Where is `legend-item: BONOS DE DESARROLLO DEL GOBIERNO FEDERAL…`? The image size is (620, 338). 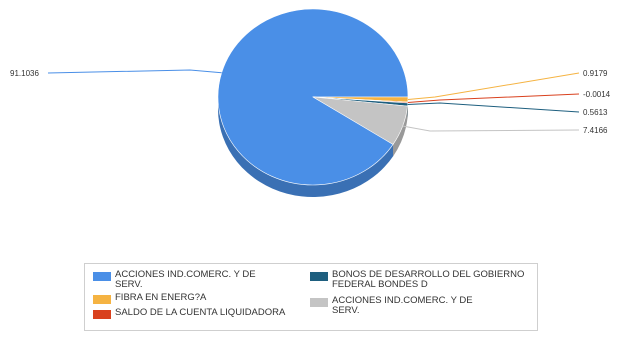 legend-item: BONOS DE DESARROLLO DEL GOBIERNO FEDERAL… is located at coordinates (422, 280).